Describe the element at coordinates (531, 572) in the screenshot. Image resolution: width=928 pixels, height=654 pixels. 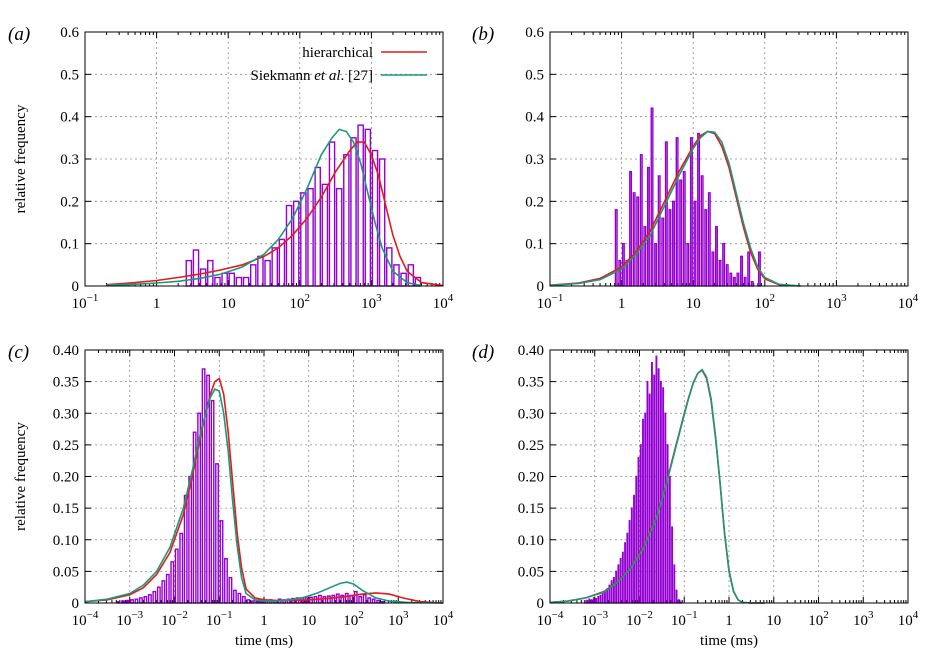
I see `y-tick-label: 0.05` at that location.